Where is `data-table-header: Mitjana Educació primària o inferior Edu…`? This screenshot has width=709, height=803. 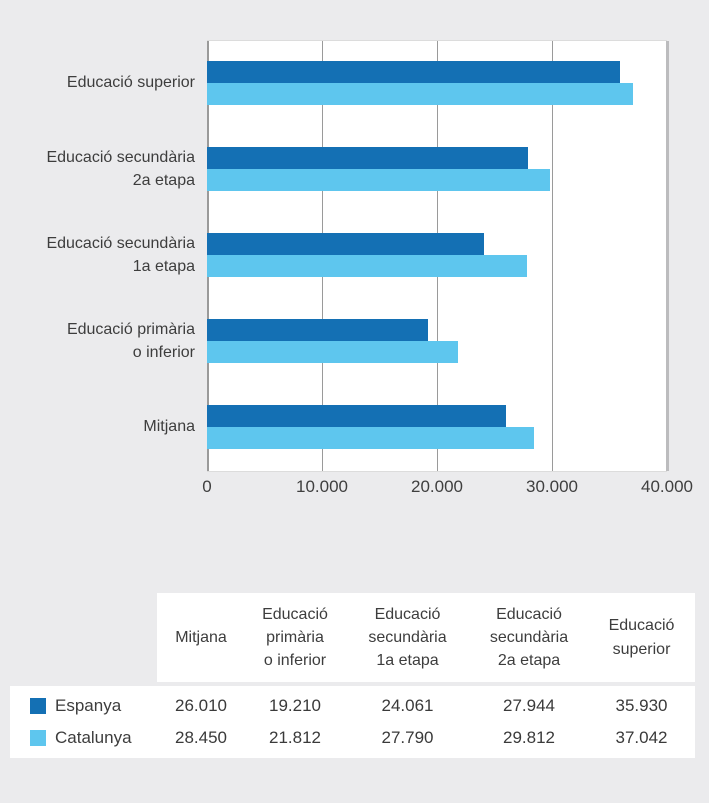 data-table-header: Mitjana Educació primària o inferior Edu… is located at coordinates (426, 637).